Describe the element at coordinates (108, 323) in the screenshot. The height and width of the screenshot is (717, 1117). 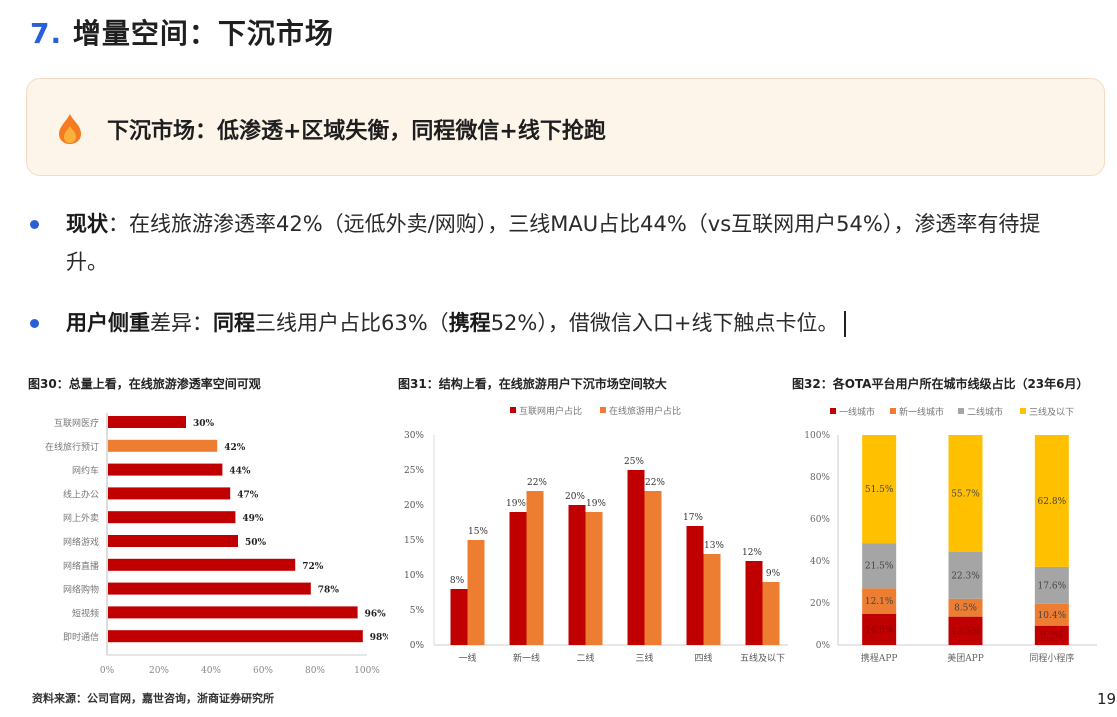
I see `bullet-bold: 用户侧重` at that location.